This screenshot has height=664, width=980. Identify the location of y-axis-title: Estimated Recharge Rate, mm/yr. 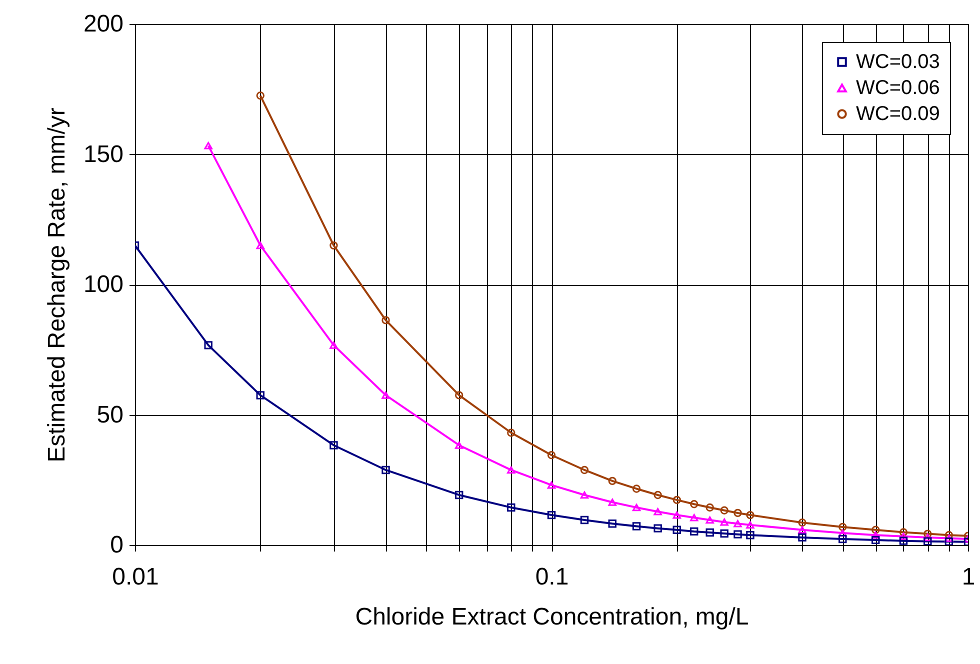
(56, 285).